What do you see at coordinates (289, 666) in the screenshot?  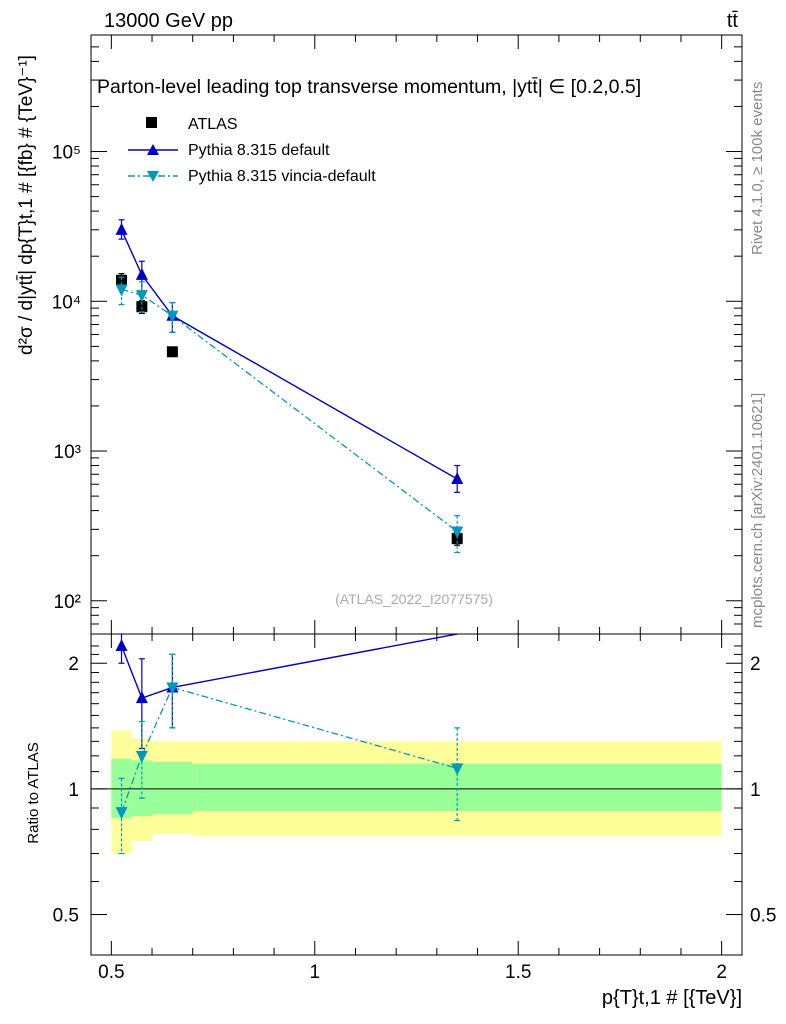 I see `ratio-line-default` at bounding box center [289, 666].